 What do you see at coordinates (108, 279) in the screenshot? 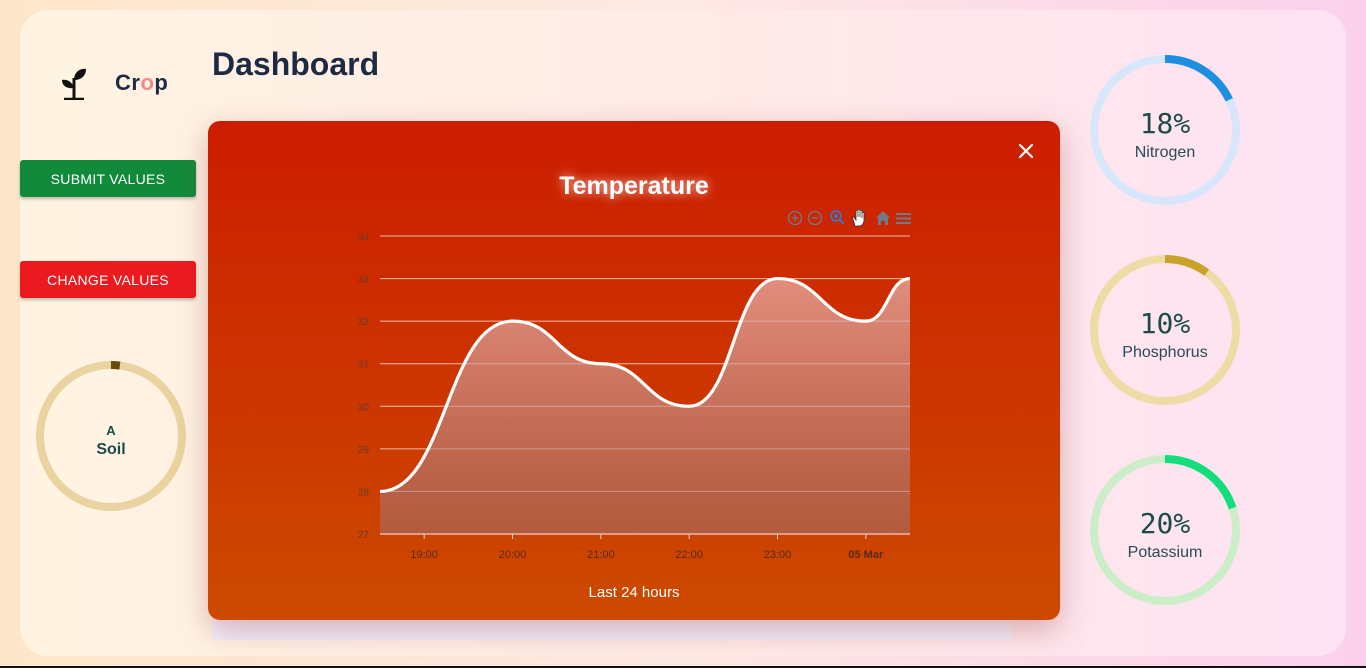
I see `change-values-button: Change Values` at bounding box center [108, 279].